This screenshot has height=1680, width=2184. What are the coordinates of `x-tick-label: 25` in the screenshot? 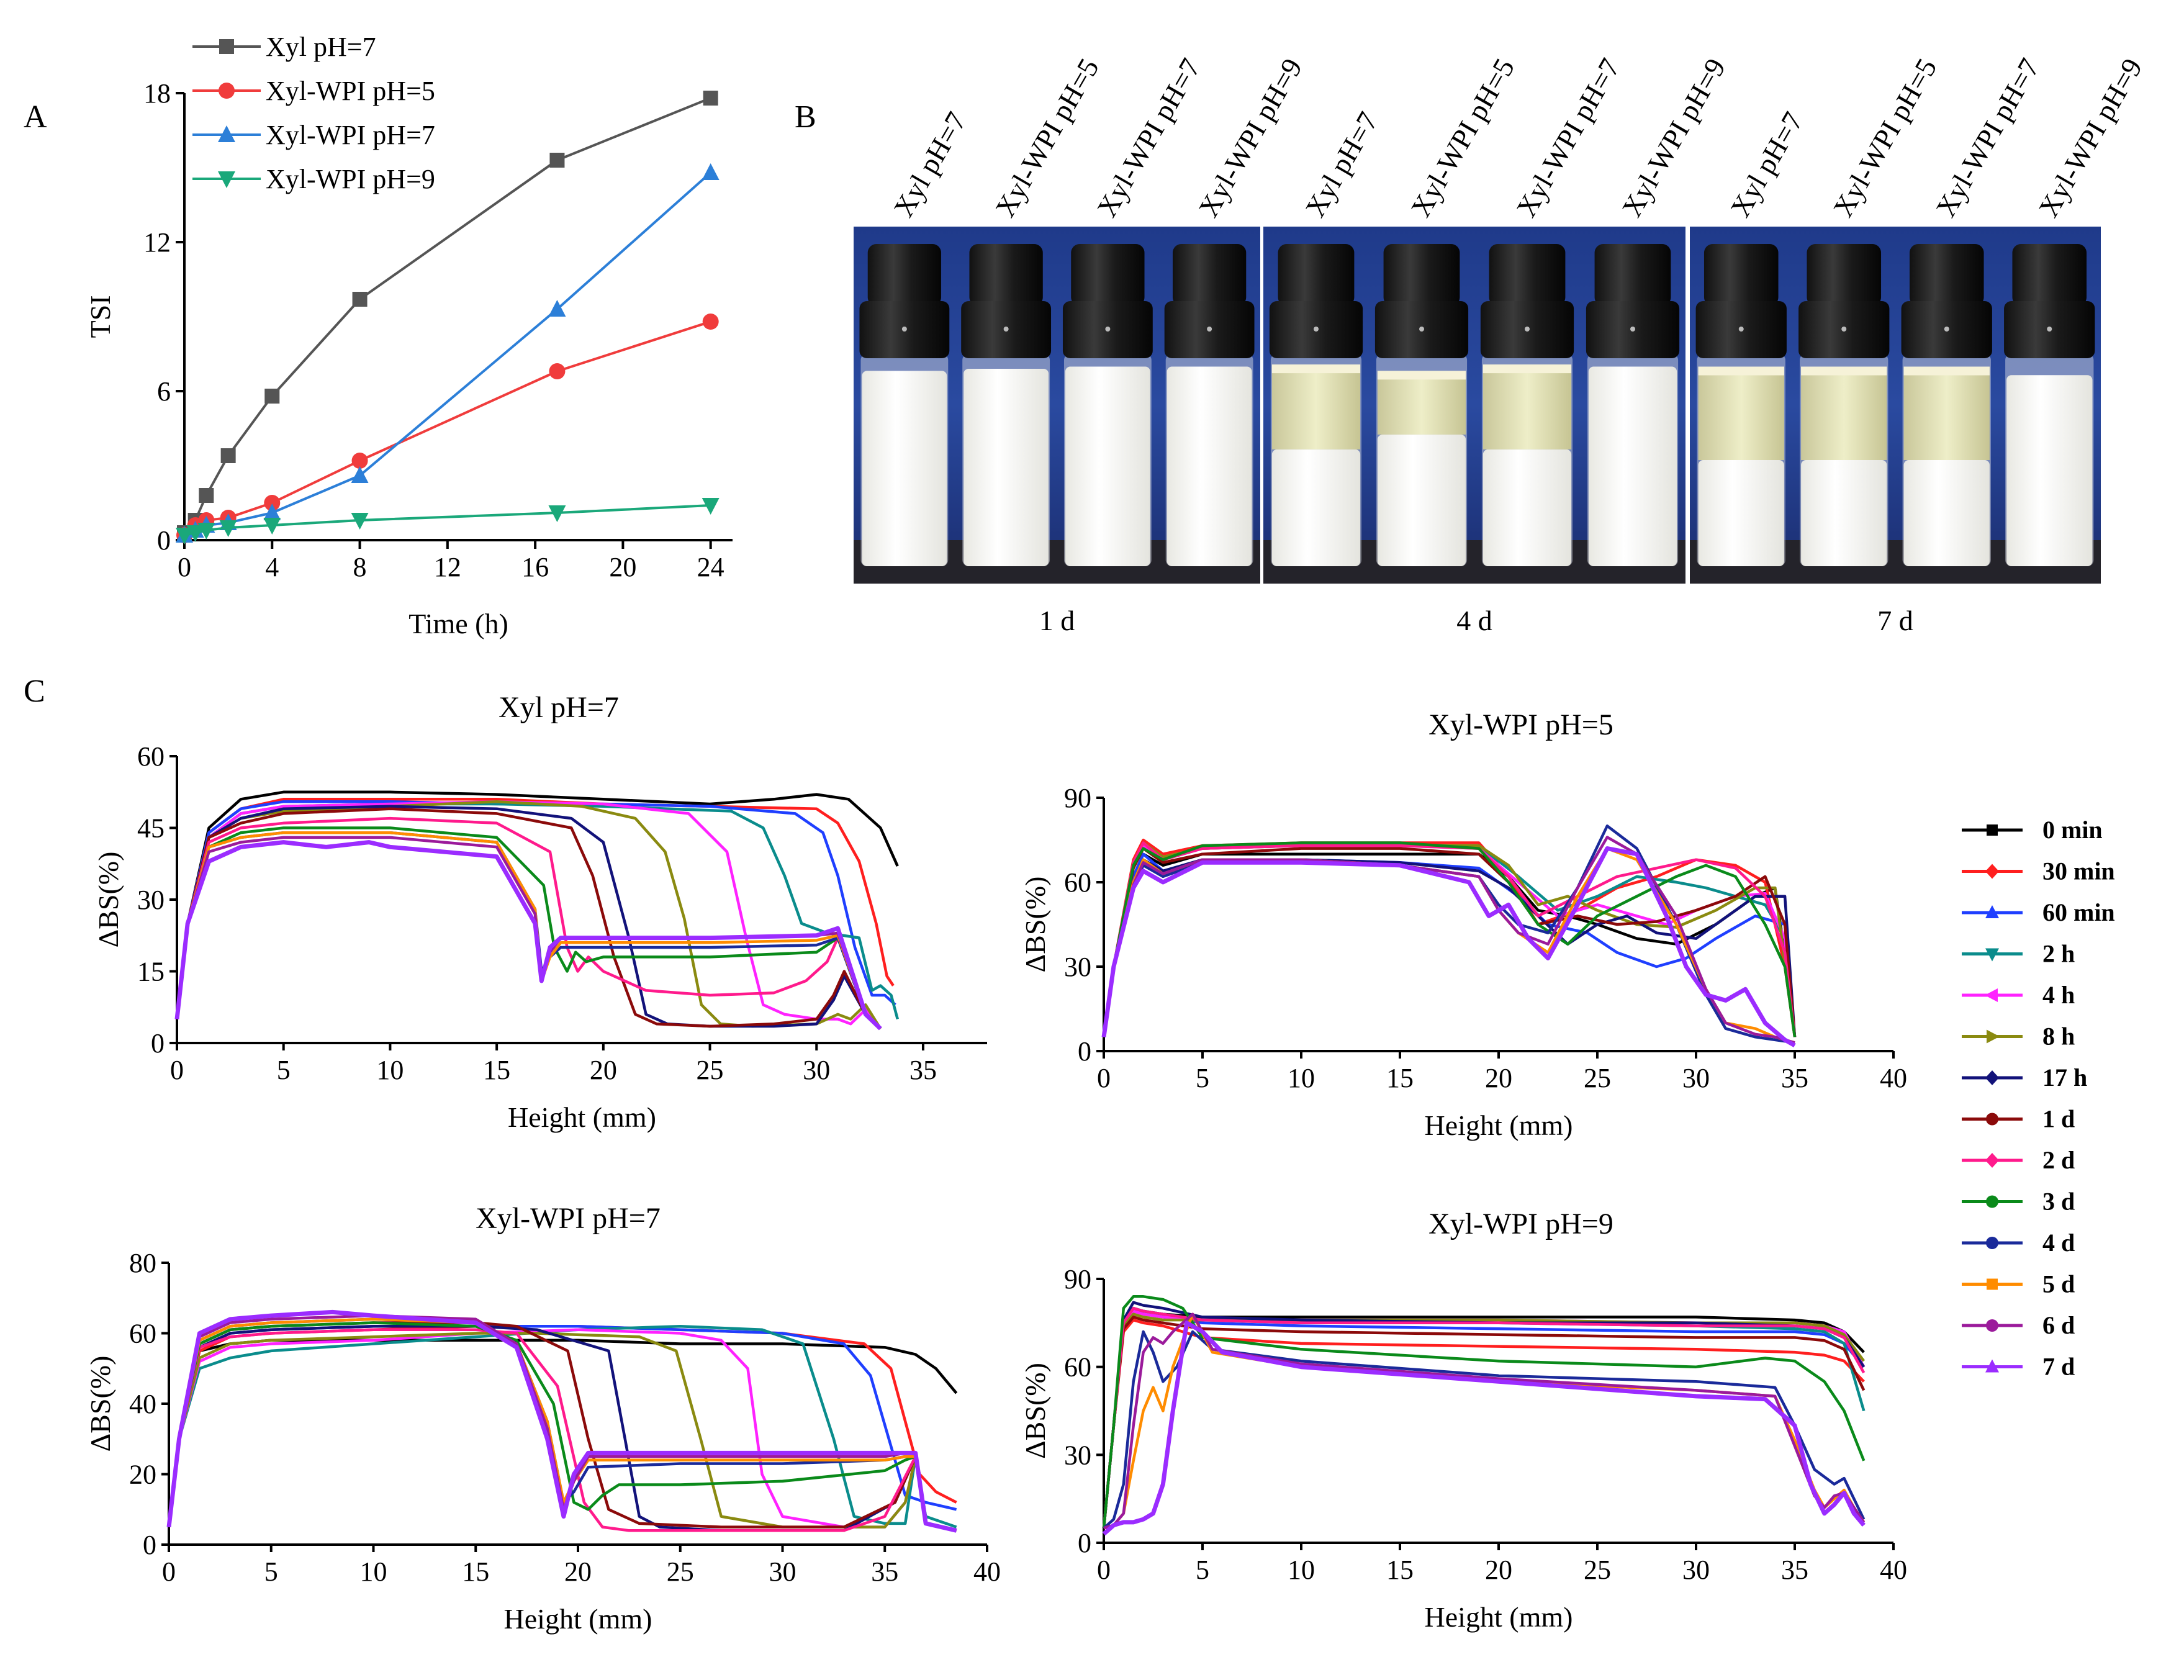 It's located at (1598, 1078).